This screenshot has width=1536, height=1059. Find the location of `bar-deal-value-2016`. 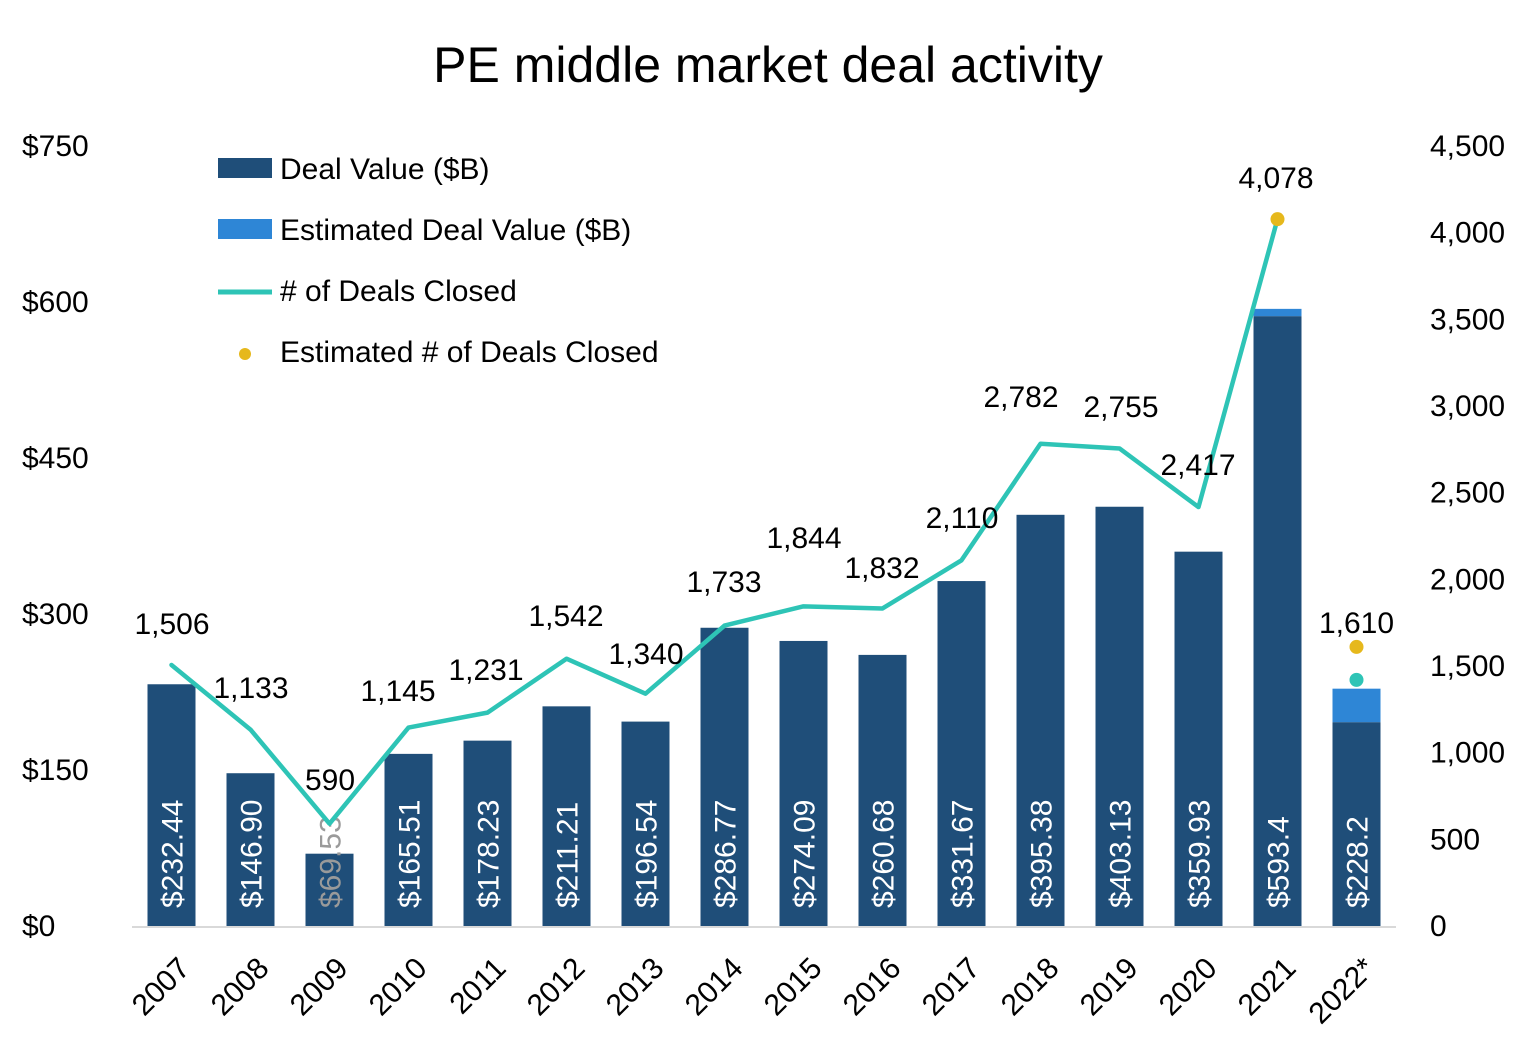

bar-deal-value-2016 is located at coordinates (882, 790).